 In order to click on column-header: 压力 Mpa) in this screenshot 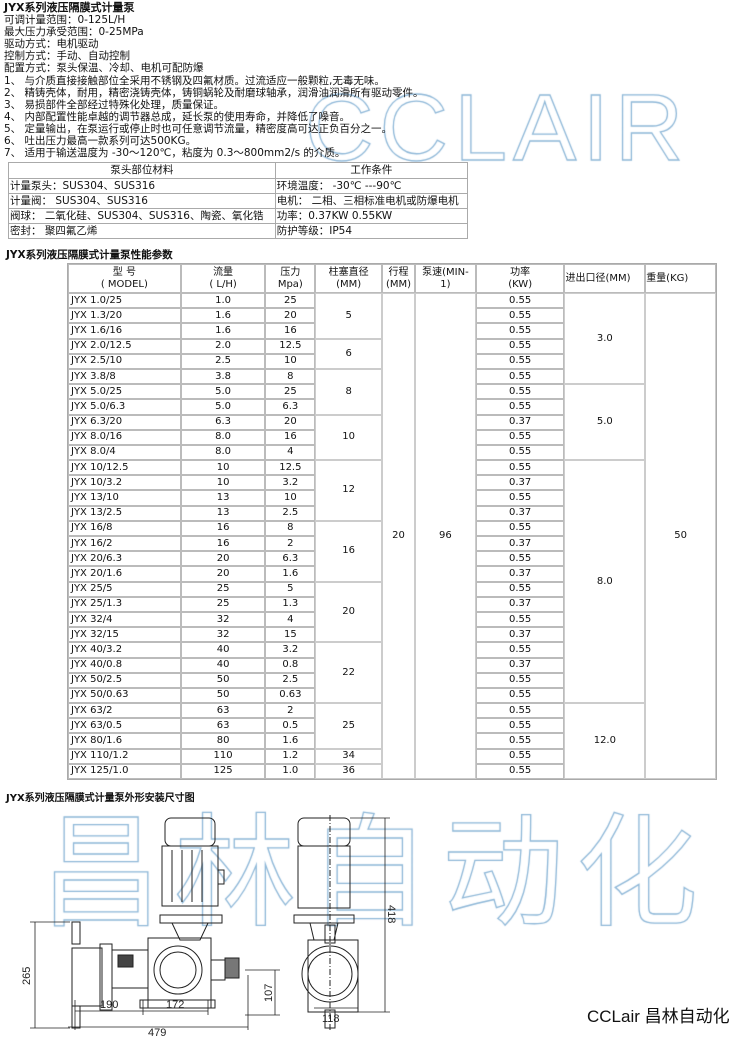, I will do `click(290, 278)`.